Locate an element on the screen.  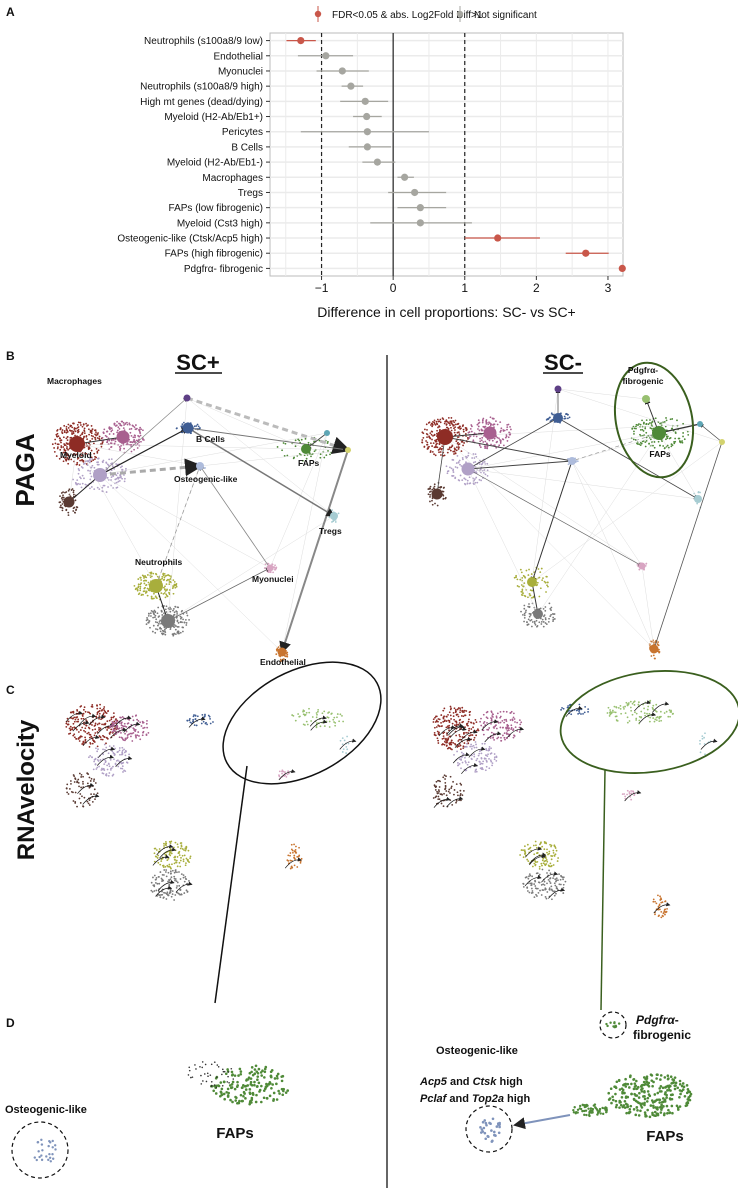
cluster-node is located at coordinates (327, 433).